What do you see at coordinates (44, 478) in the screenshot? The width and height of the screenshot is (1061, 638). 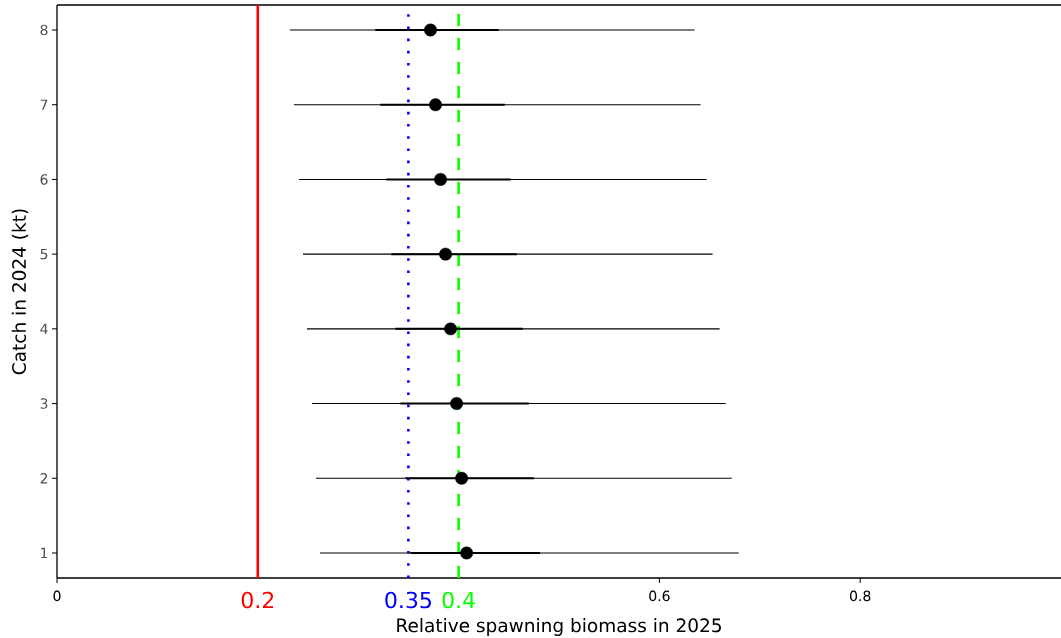 I see `y-tick-label: 2` at bounding box center [44, 478].